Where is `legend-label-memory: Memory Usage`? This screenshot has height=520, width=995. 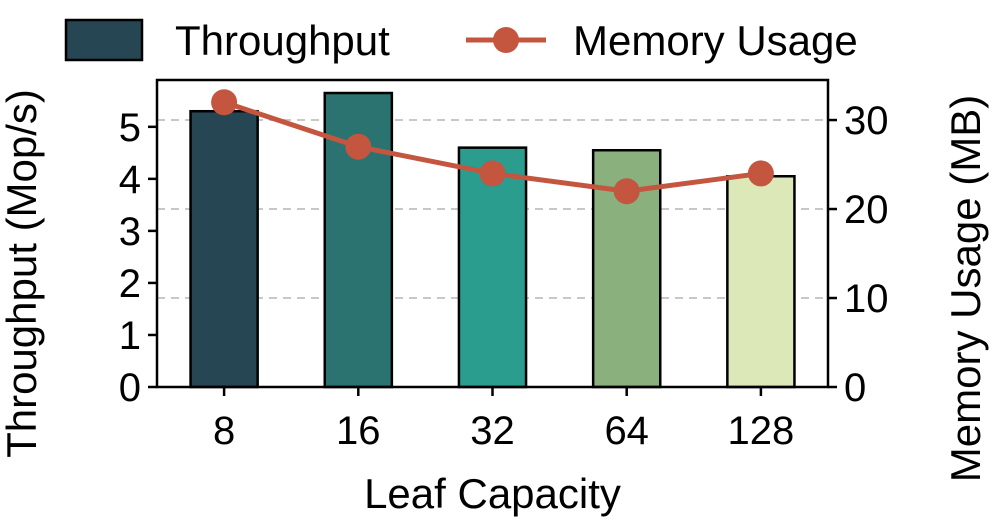 legend-label-memory: Memory Usage is located at coordinates (715, 40).